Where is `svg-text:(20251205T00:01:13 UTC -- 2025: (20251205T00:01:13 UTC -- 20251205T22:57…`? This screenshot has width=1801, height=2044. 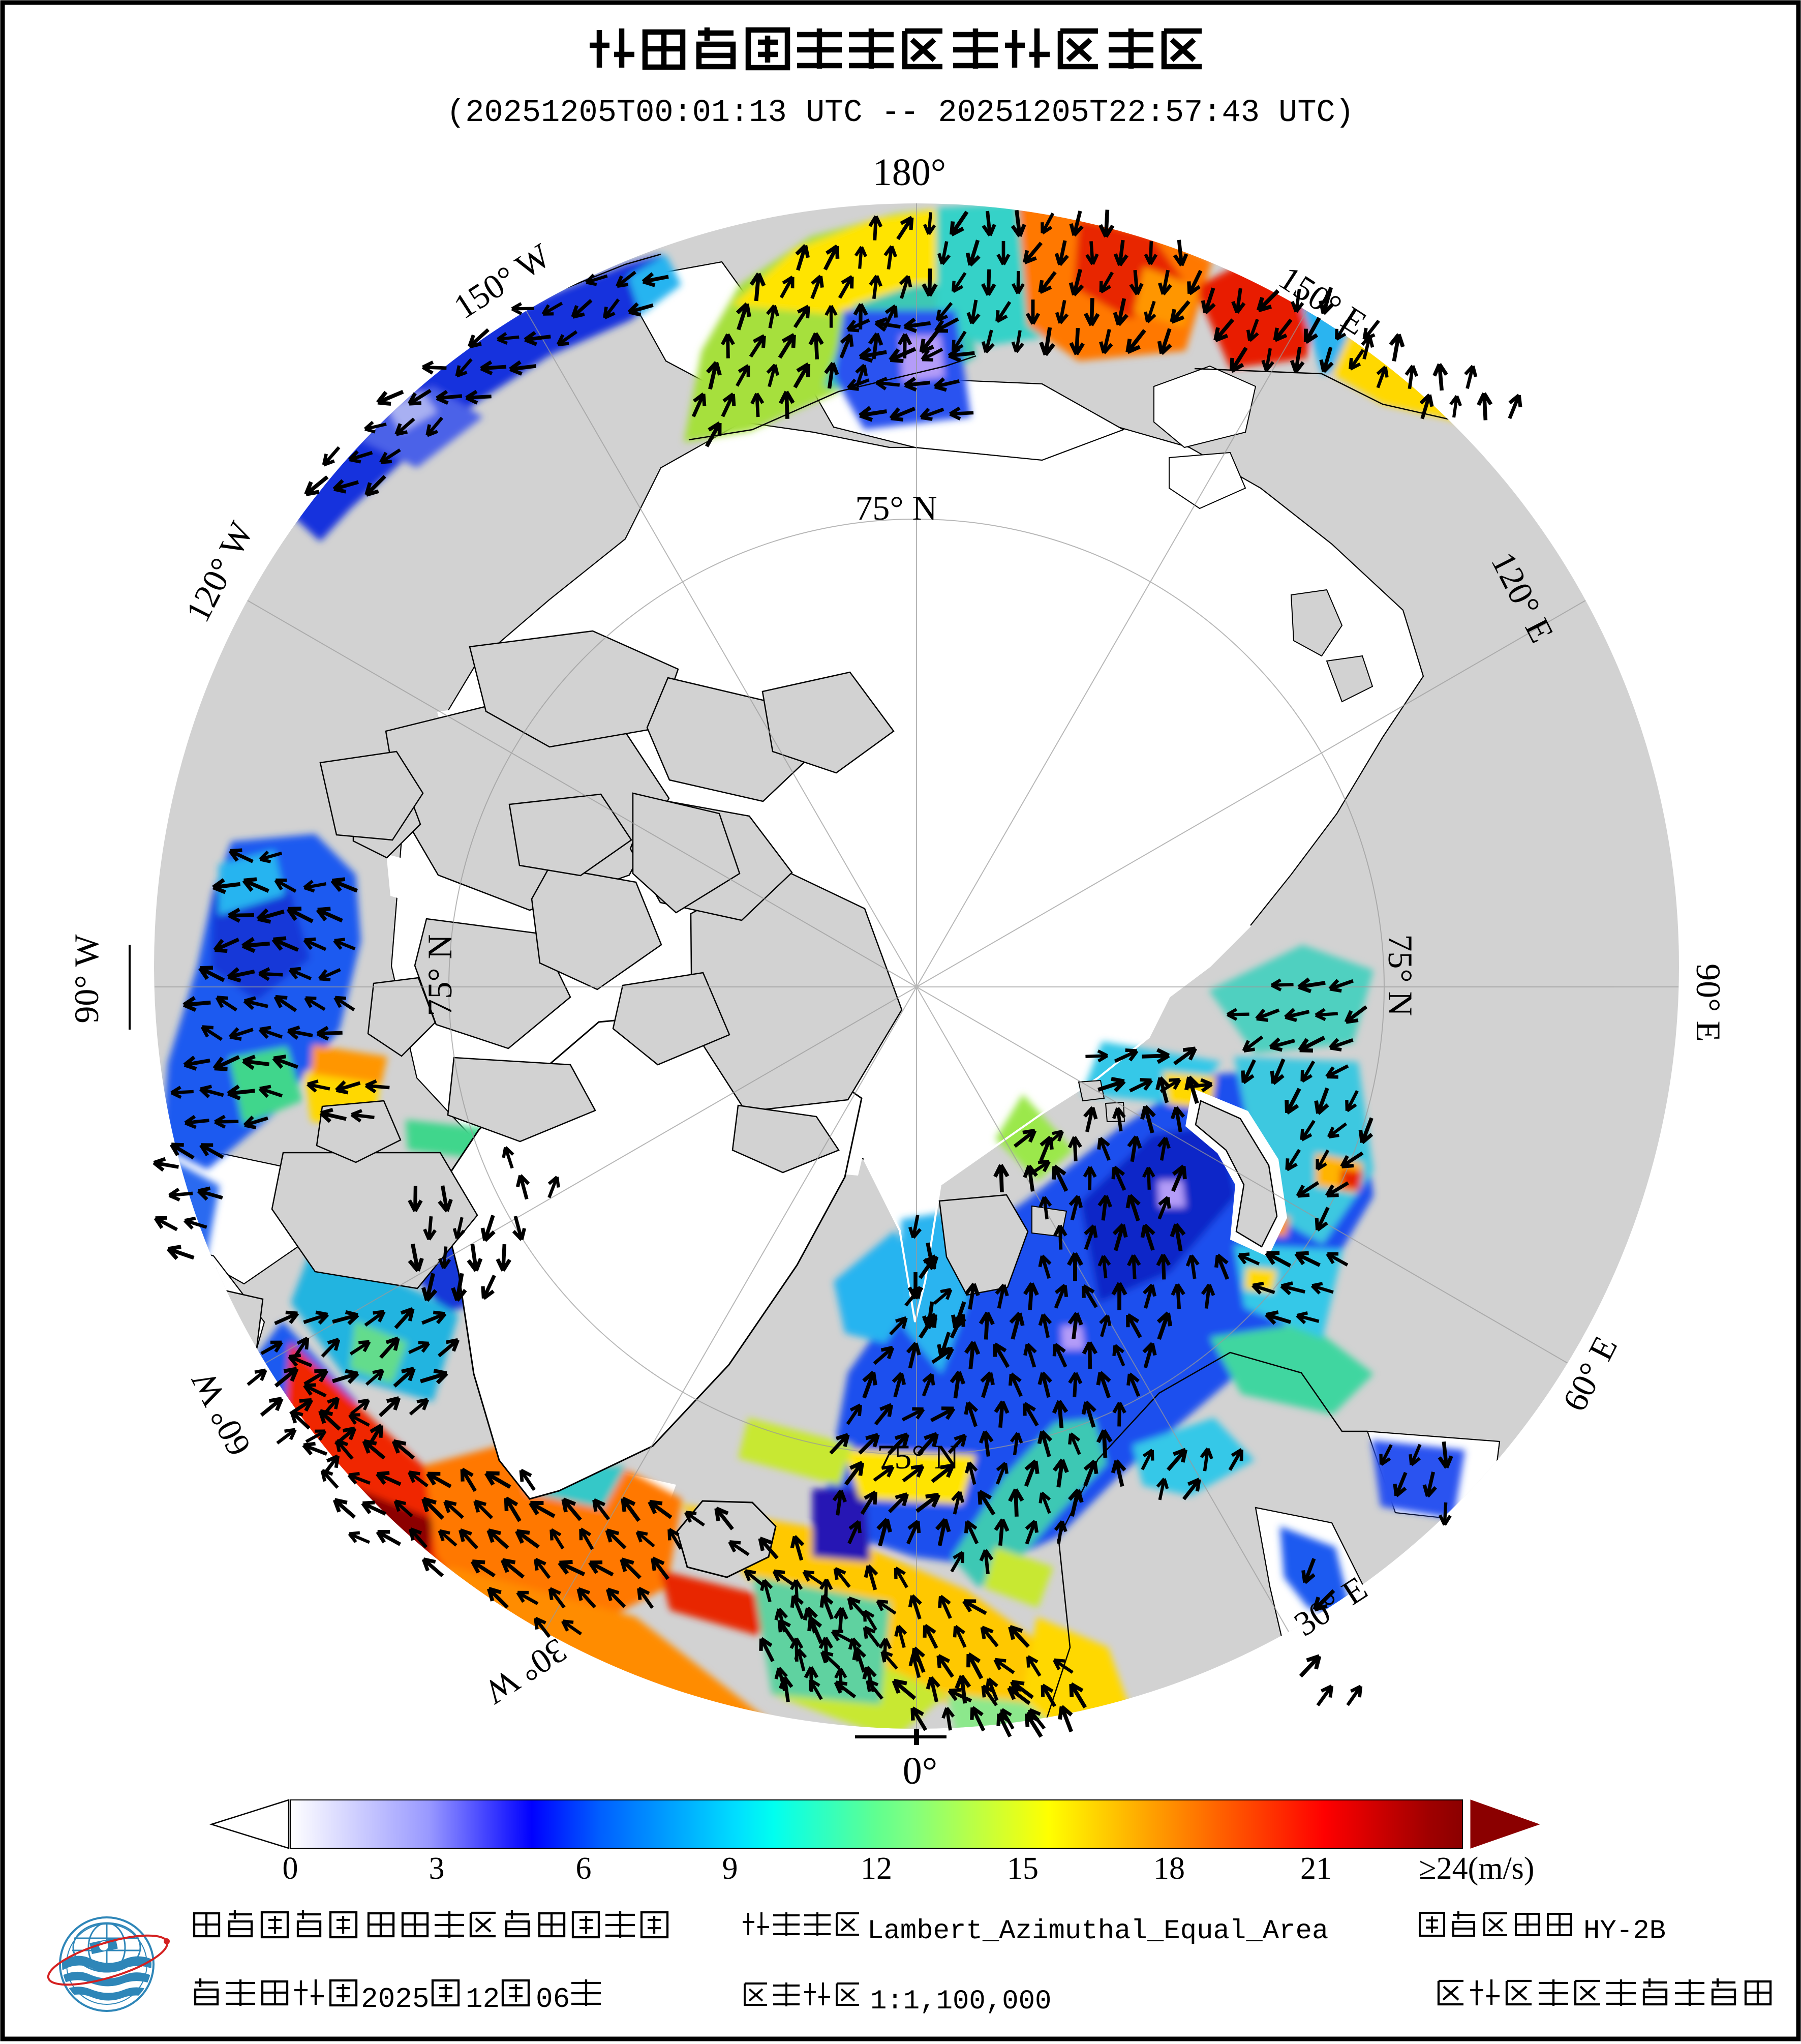
svg-text:(20251205T00:01:13 UTC -- 2025: (20251205T00:01:13 UTC -- 20251205T22:57… is located at coordinates (900, 113).